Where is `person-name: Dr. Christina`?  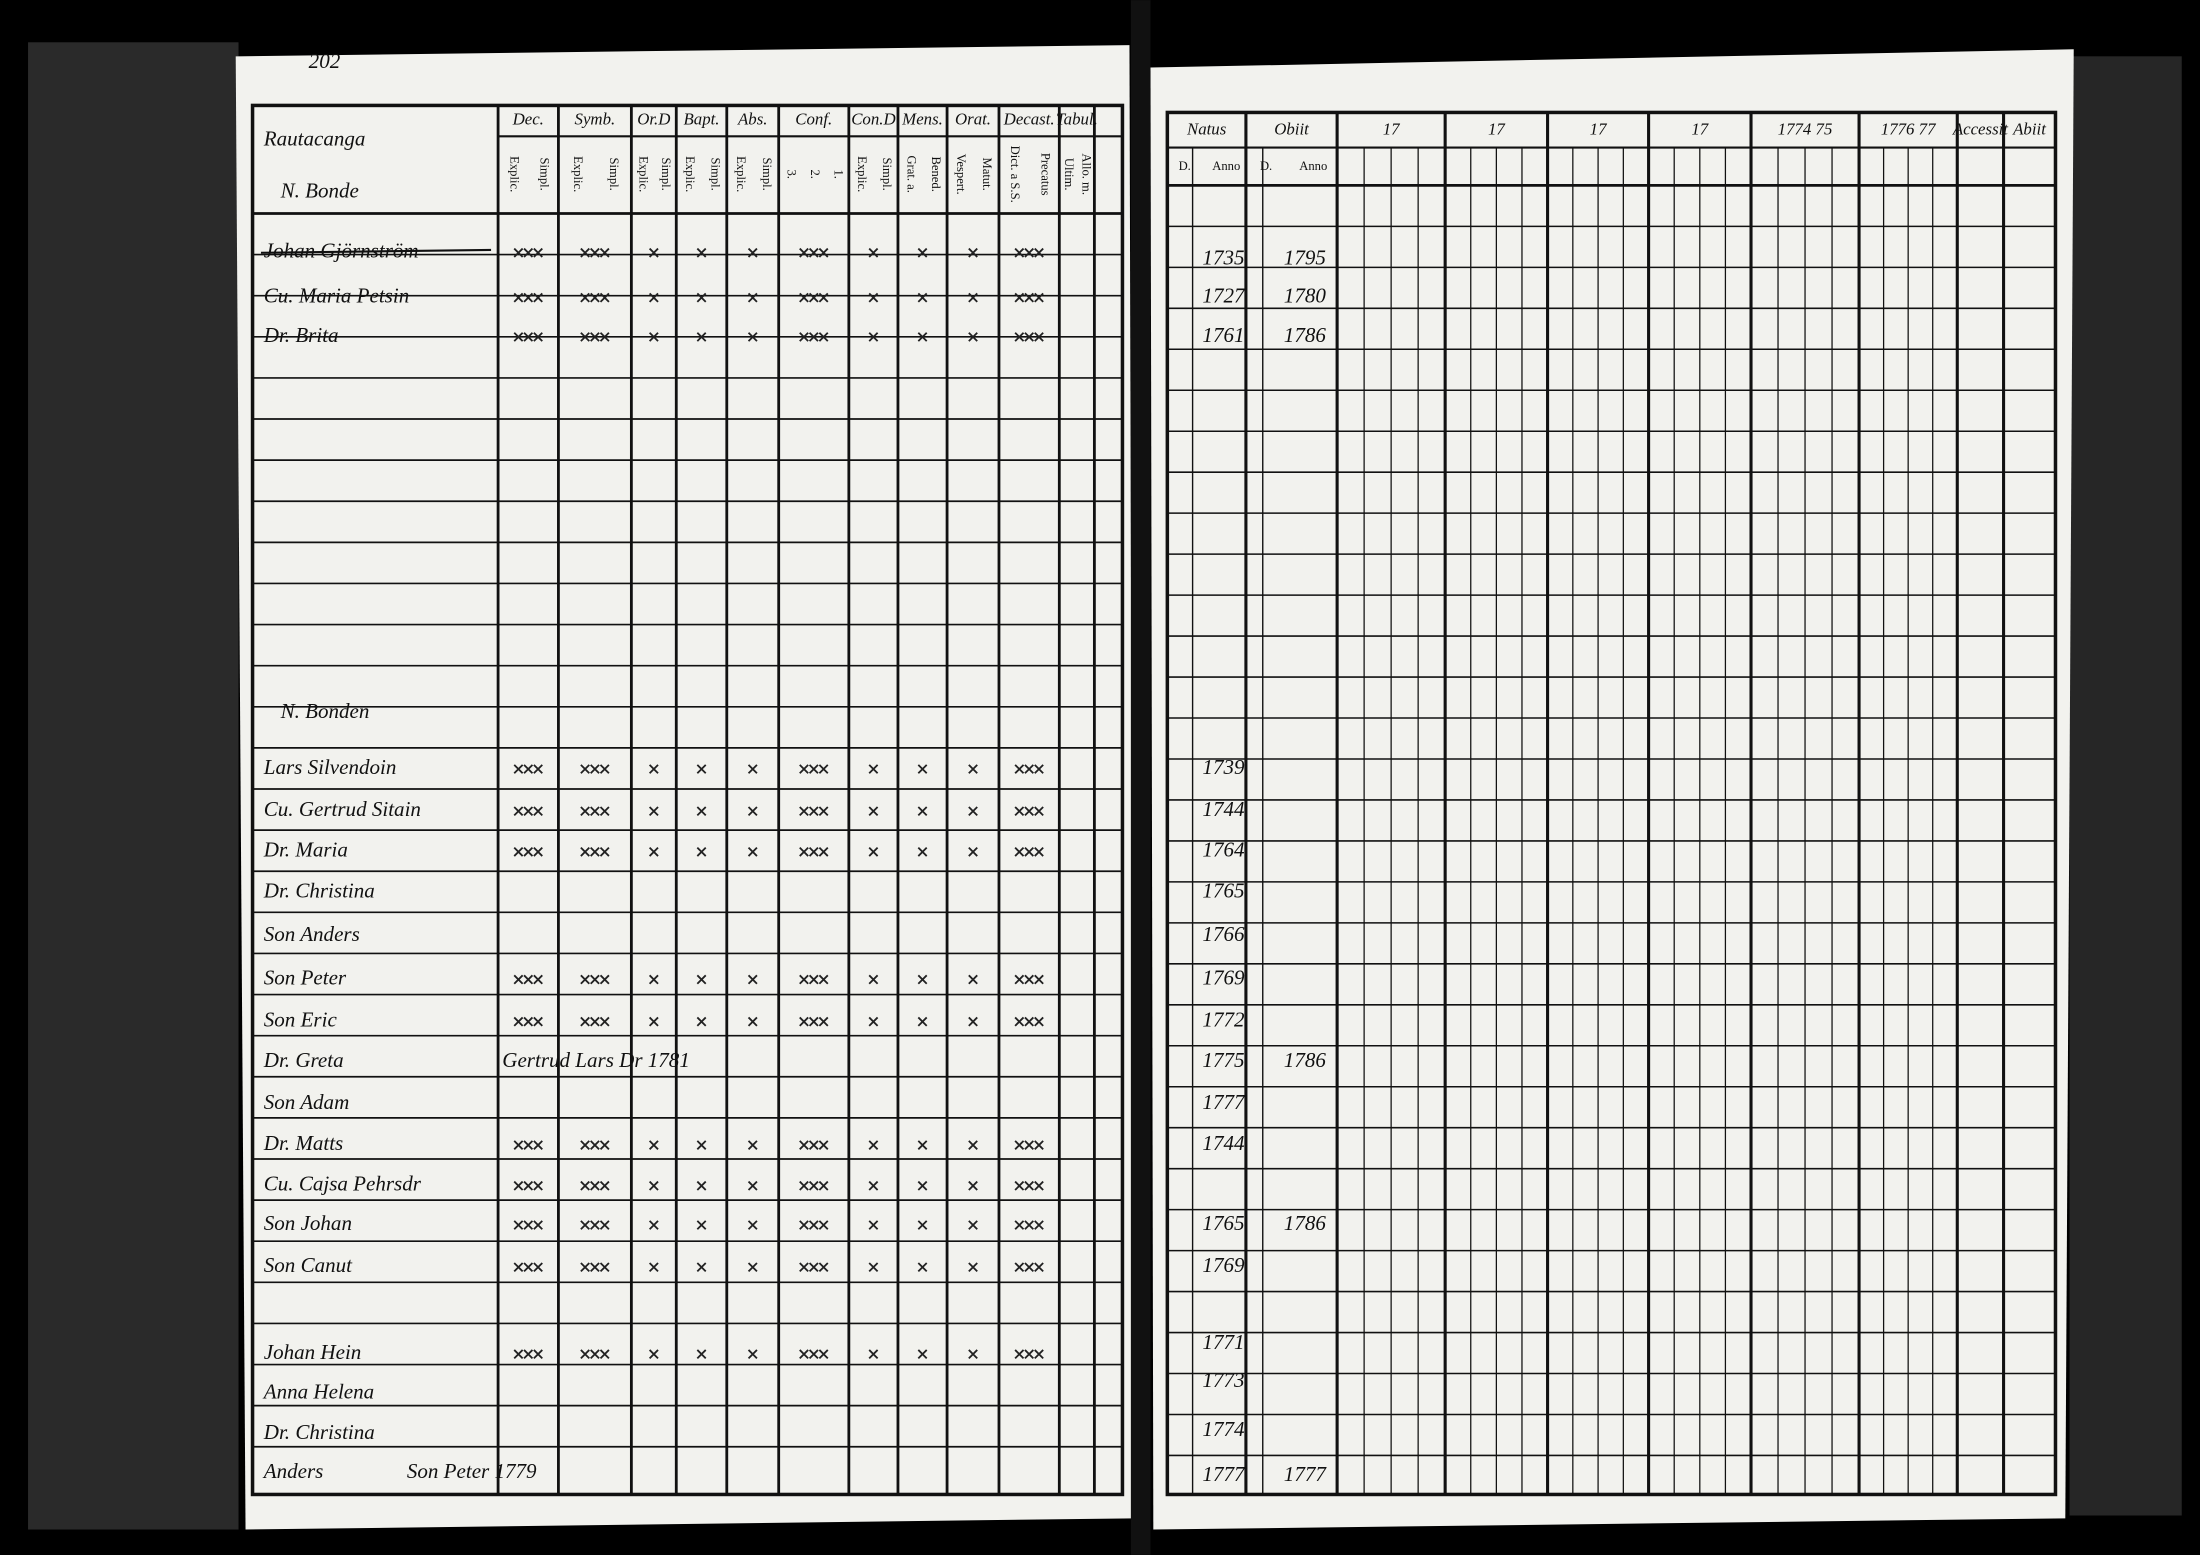 person-name: Dr. Christina is located at coordinates (319, 1432).